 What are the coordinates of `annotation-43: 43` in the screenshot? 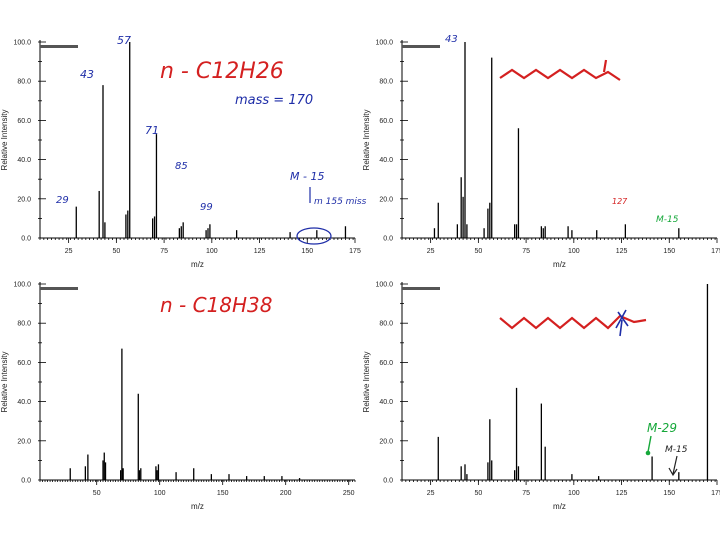 It's located at (87, 74).